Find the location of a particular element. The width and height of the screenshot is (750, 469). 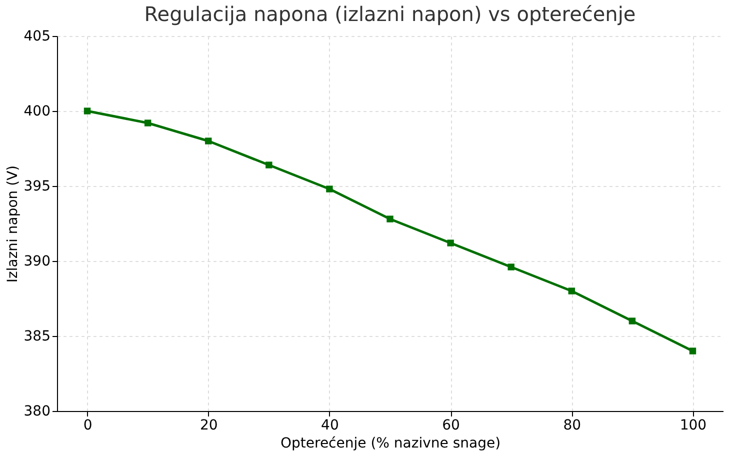

x-axis-title: Opterećenje (% nazivne snage) is located at coordinates (390, 444).